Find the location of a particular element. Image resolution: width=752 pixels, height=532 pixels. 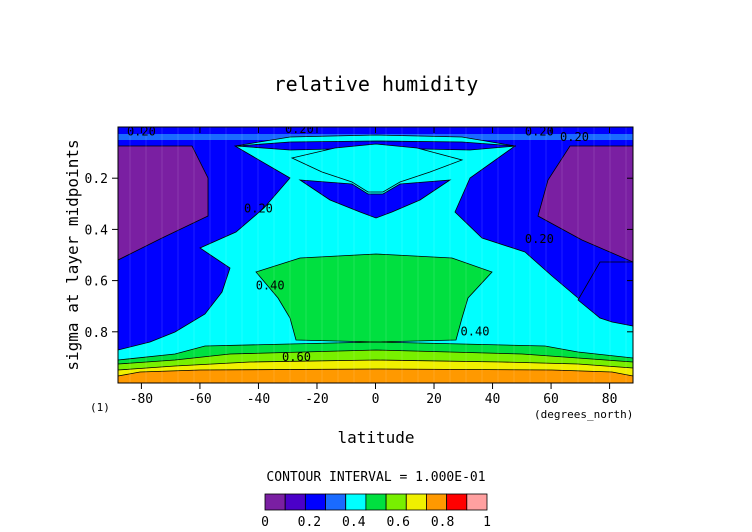

x-tick-label-1: -60 is located at coordinates (199, 399).